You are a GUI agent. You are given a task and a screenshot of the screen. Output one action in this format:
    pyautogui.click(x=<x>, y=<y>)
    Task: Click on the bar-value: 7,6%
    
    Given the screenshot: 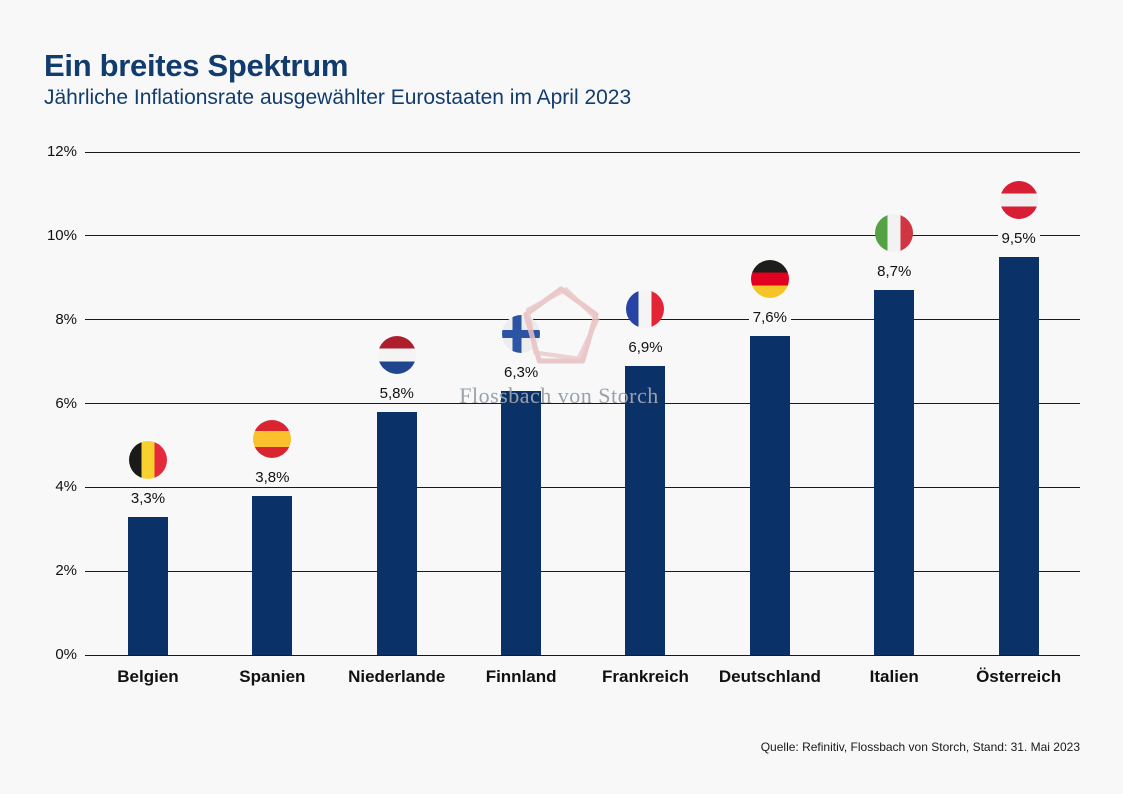 What is the action you would take?
    pyautogui.click(x=769, y=318)
    